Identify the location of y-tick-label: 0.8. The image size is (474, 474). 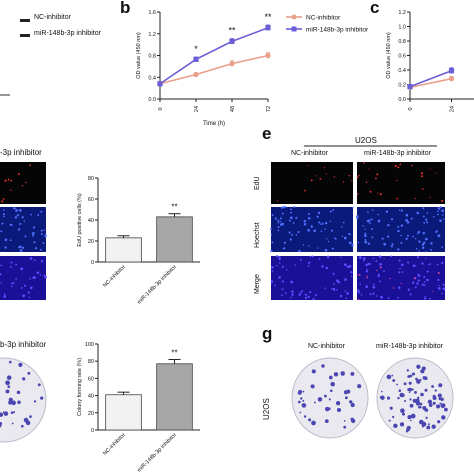
(402, 42).